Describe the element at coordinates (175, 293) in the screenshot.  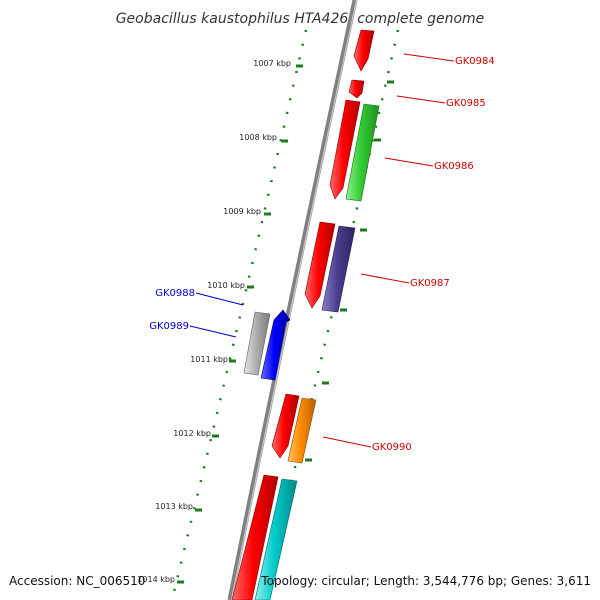
I see `gene-label-GK0988: GK0988` at that location.